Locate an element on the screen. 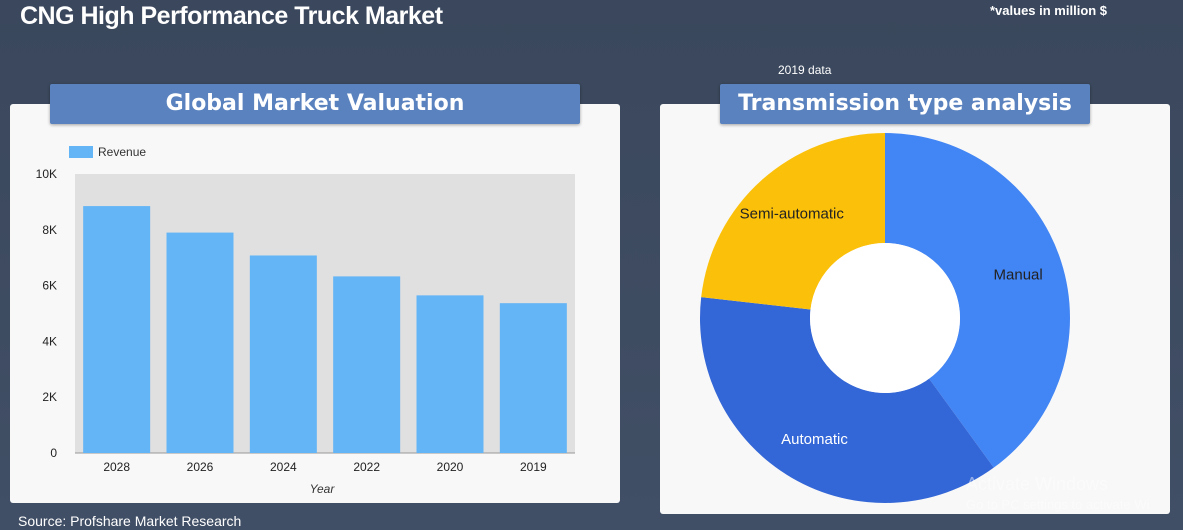 The height and width of the screenshot is (530, 1183). x-tick-label: 2020 is located at coordinates (450, 467).